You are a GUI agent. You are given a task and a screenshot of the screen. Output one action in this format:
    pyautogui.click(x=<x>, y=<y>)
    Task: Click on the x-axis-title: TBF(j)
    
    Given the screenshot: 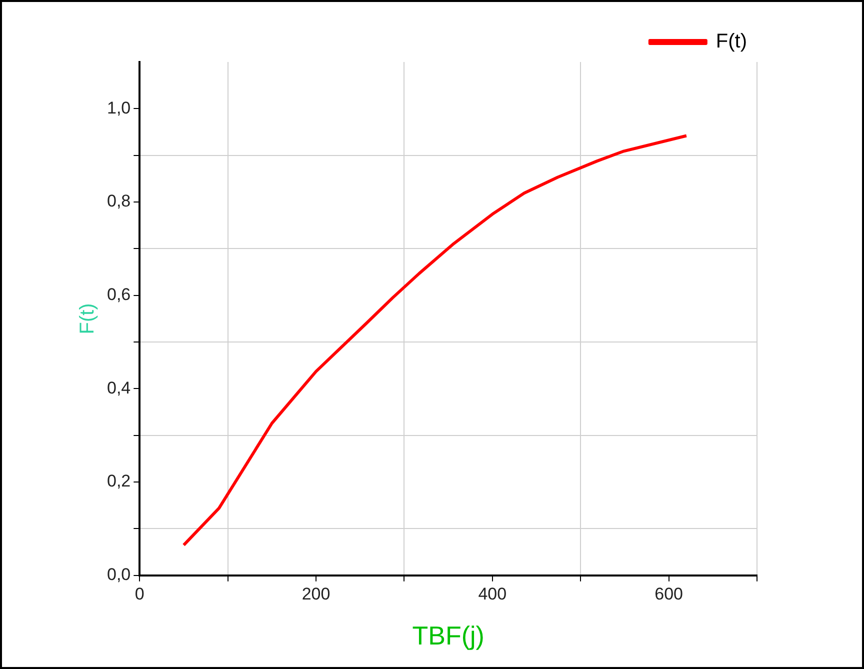 What is the action you would take?
    pyautogui.click(x=448, y=635)
    